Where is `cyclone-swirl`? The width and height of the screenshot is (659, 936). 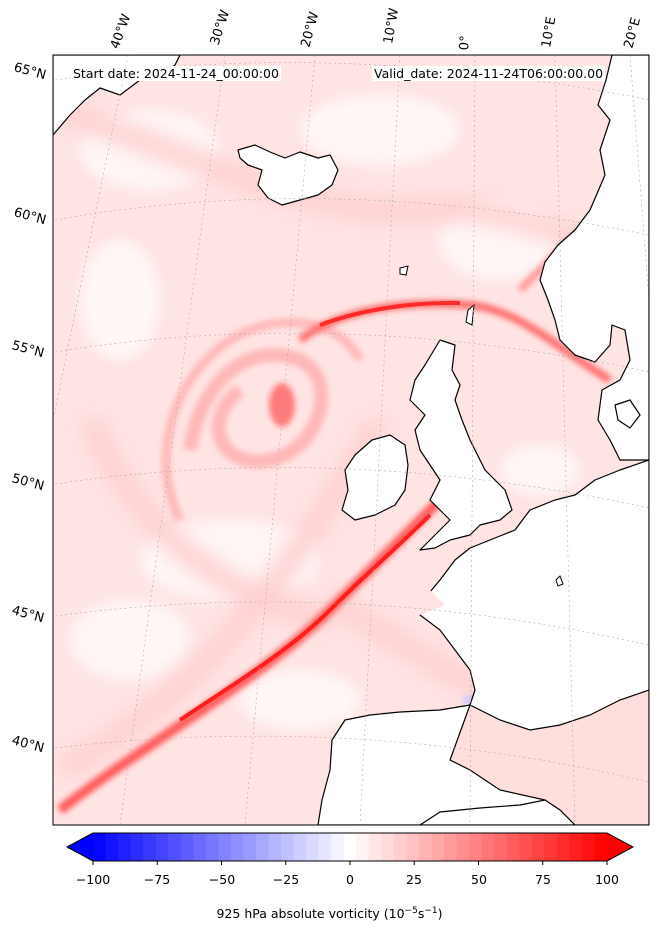
cyclone-swirl is located at coordinates (263, 420).